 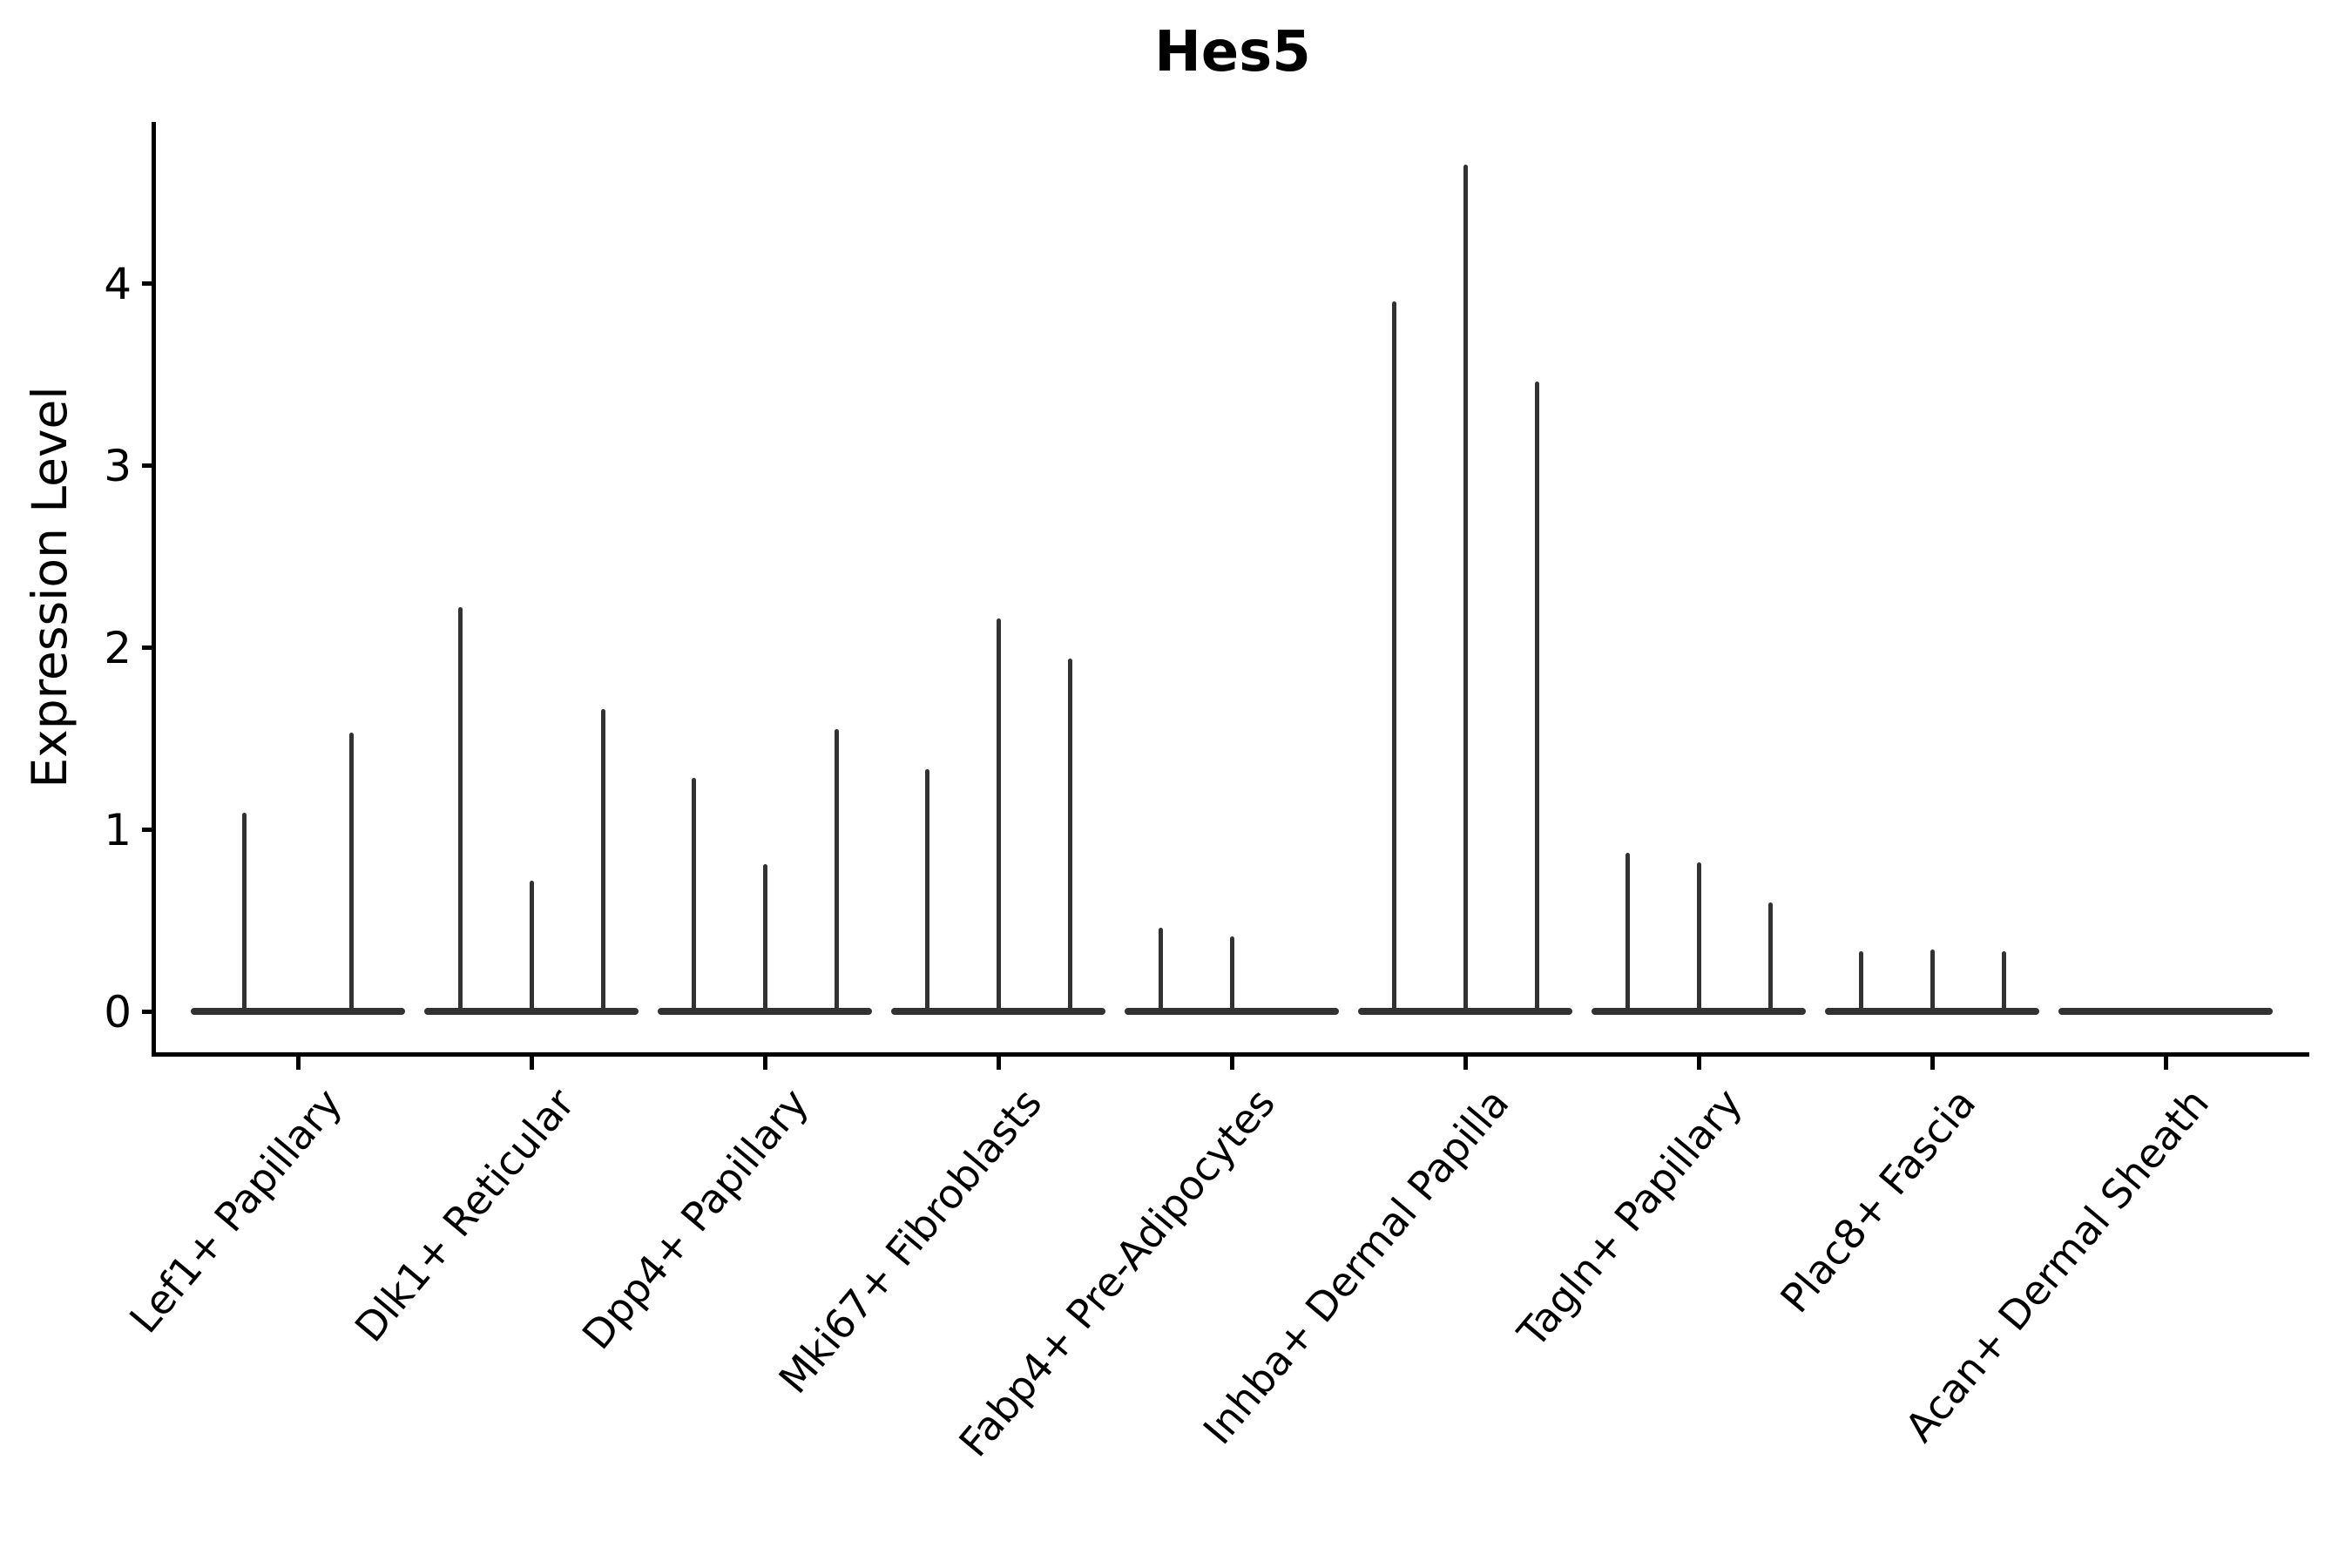 What do you see at coordinates (118, 466) in the screenshot?
I see `y-tick-label: 3` at bounding box center [118, 466].